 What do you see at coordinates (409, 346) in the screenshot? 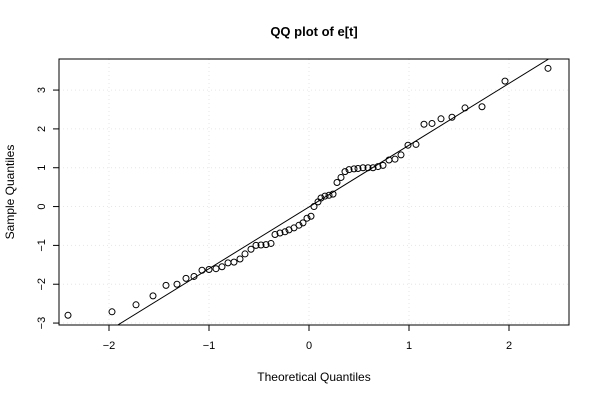
I see `x-tick-label: 1` at bounding box center [409, 346].